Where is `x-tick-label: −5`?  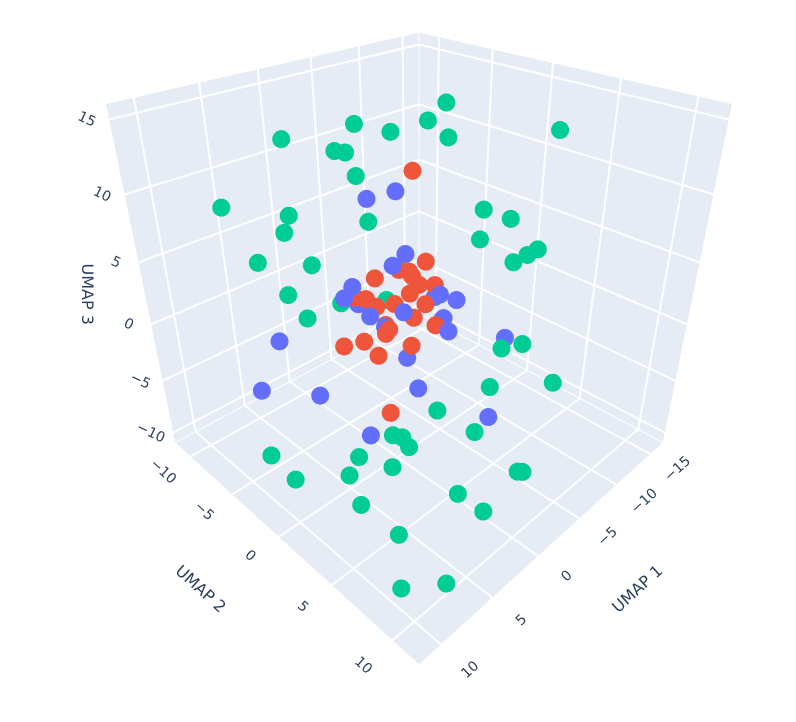 x-tick-label: −5 is located at coordinates (608, 537).